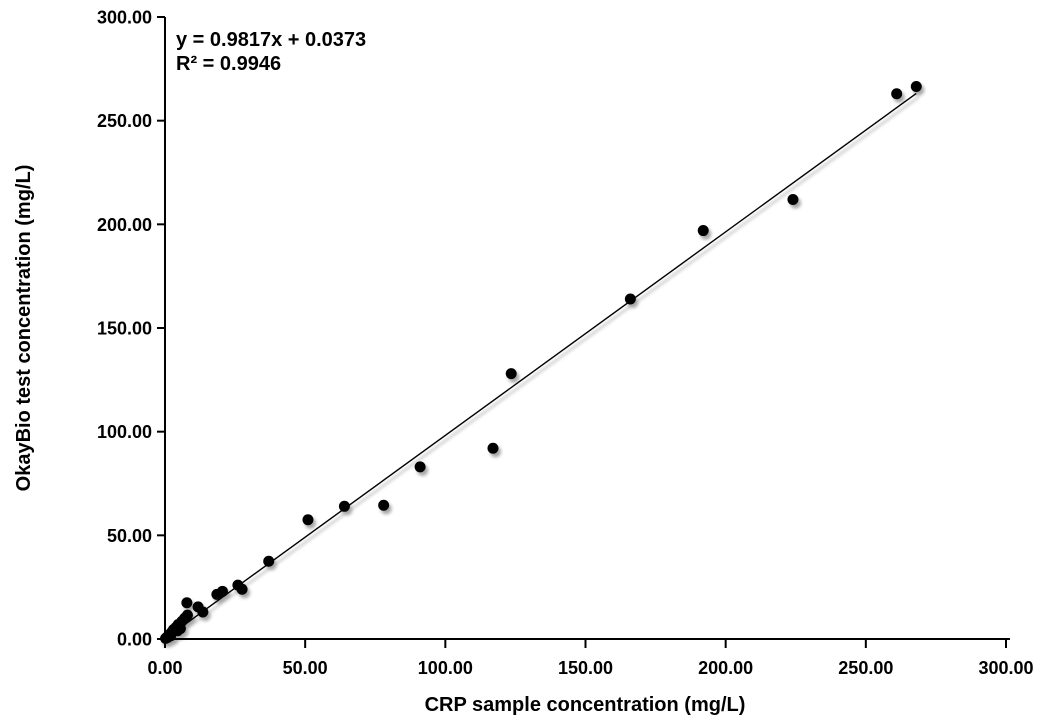  I want to click on y-tick-label: 50.00, so click(129, 536).